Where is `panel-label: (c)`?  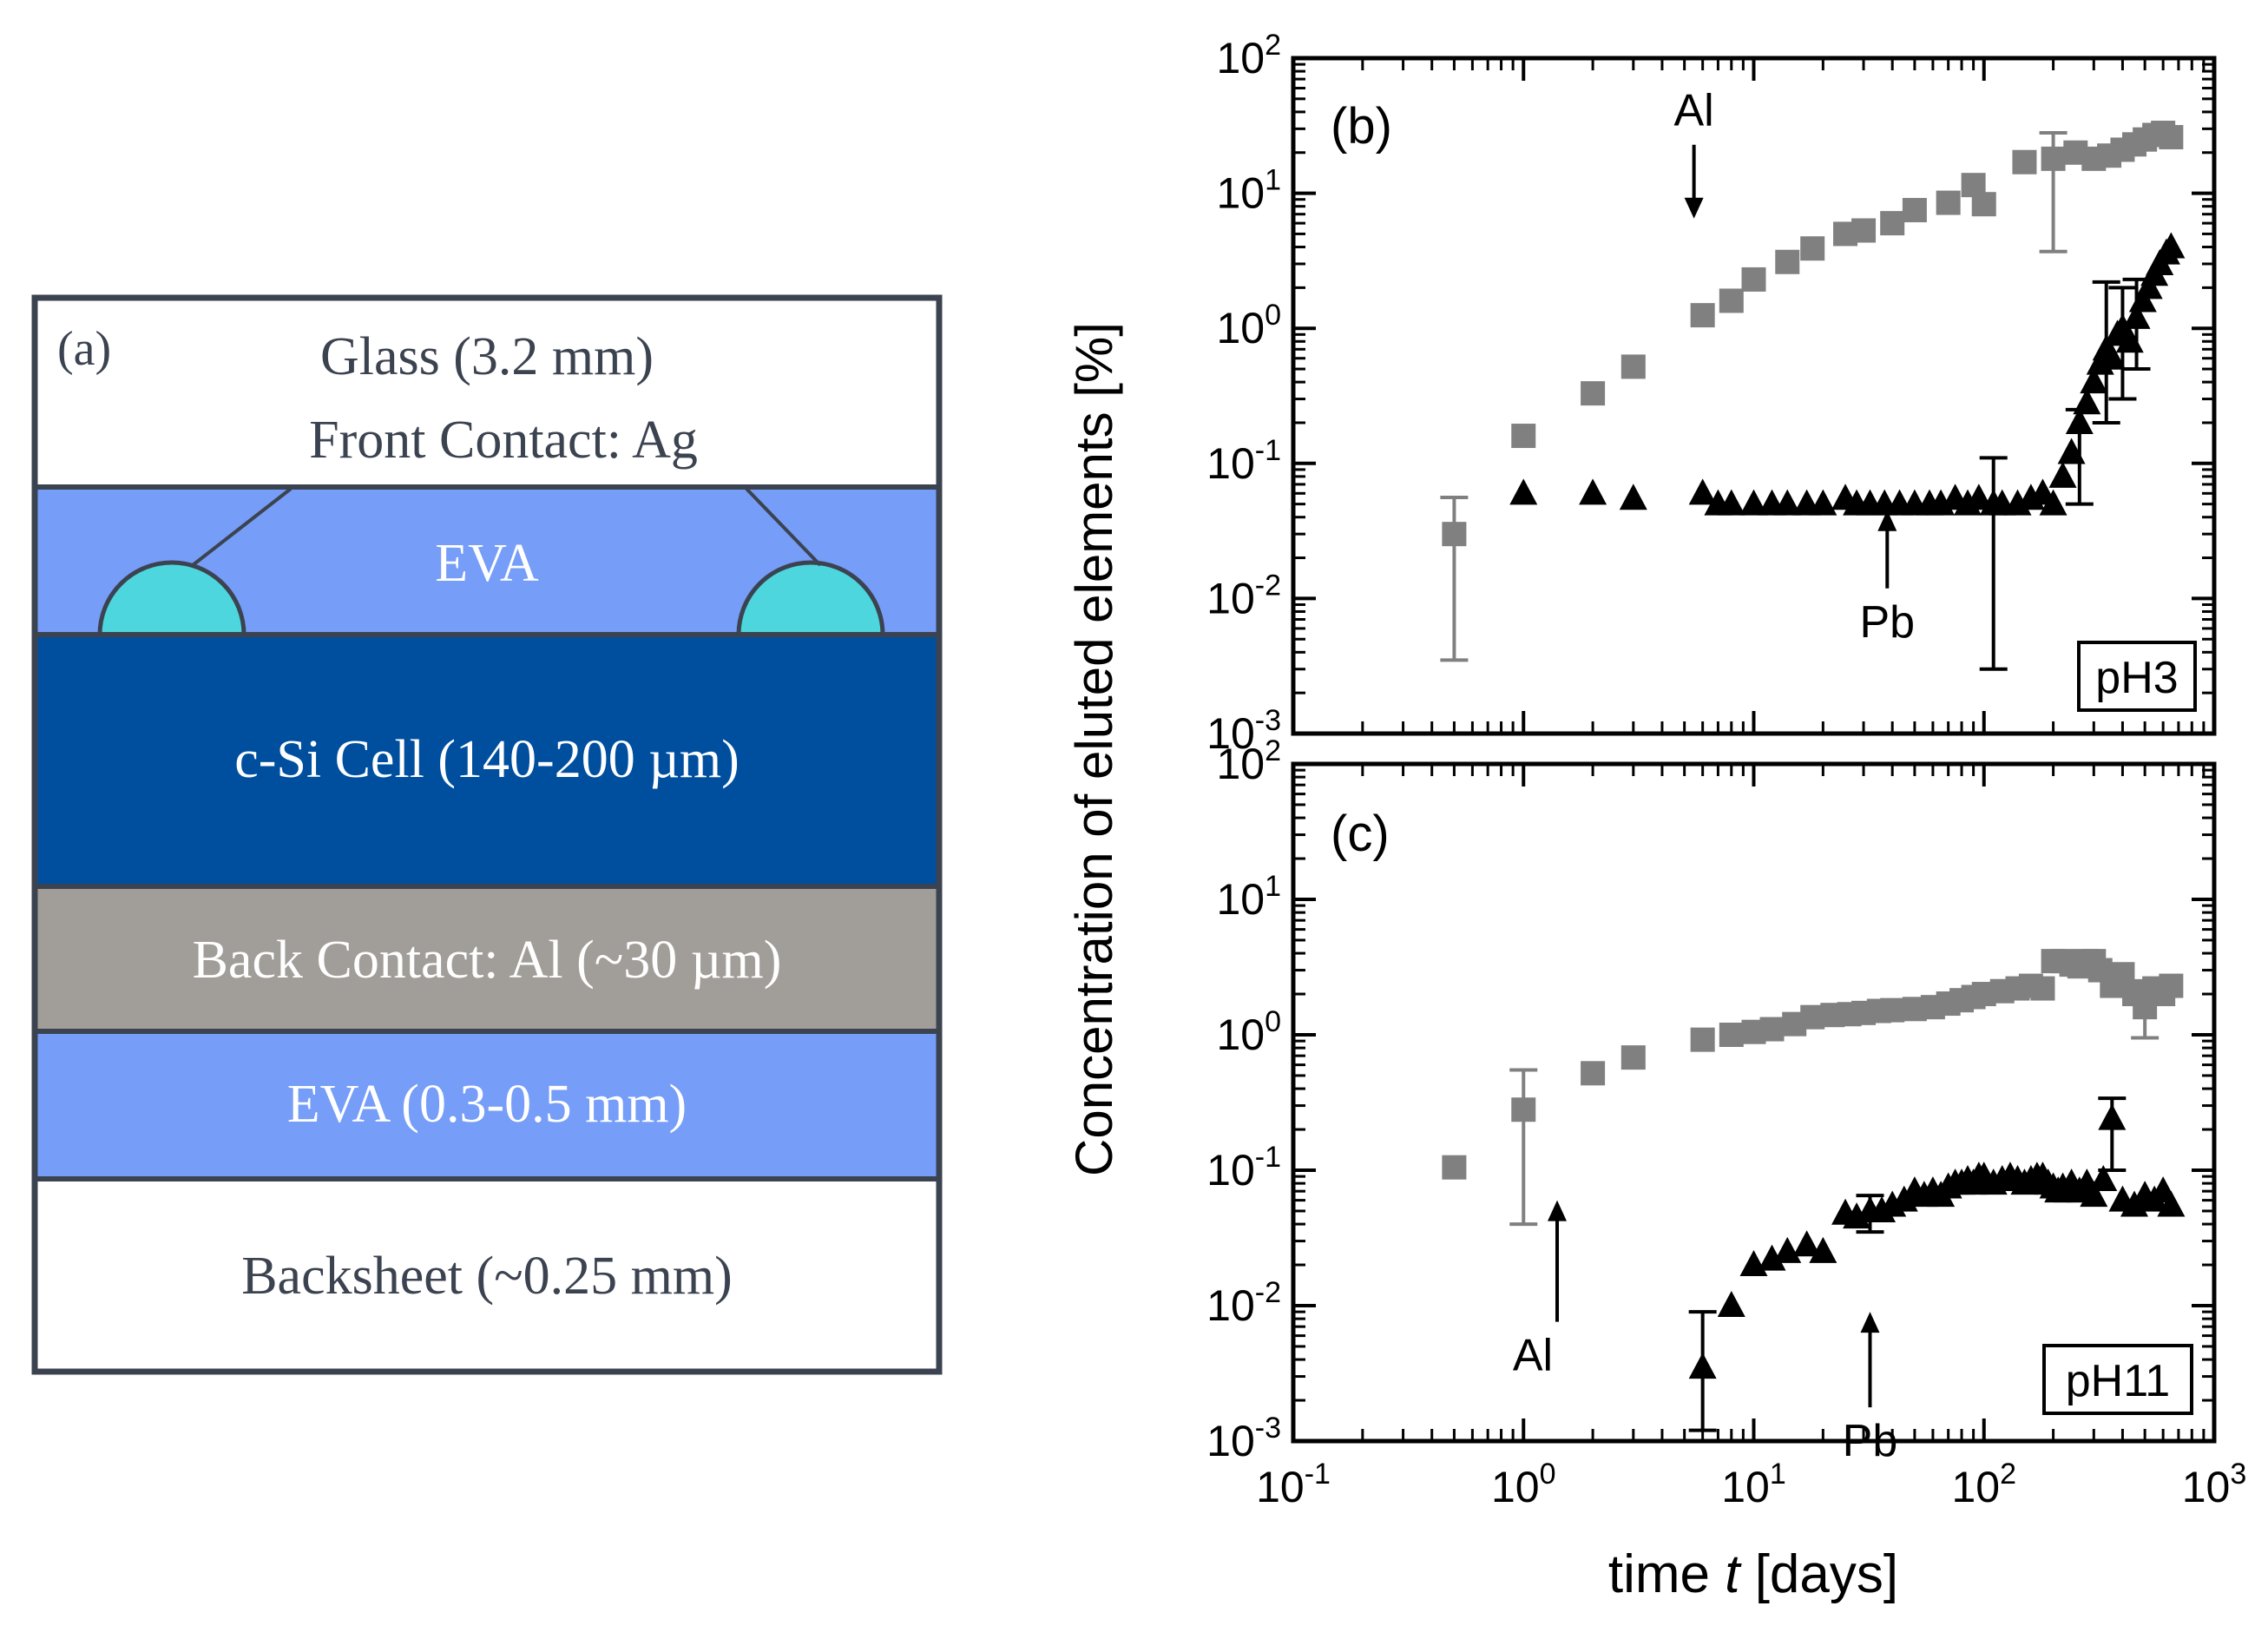
panel-label: (c) is located at coordinates (1360, 834).